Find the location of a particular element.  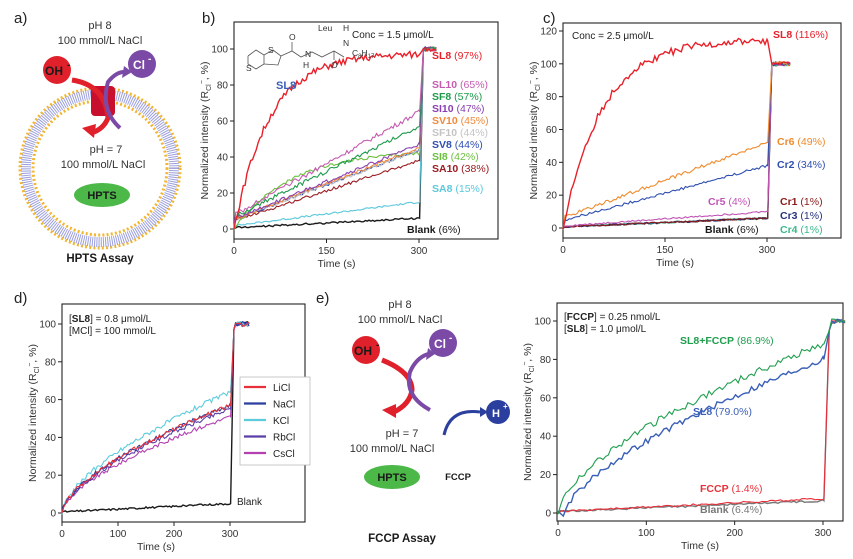

fccp-label: FCCP is located at coordinates (458, 477).